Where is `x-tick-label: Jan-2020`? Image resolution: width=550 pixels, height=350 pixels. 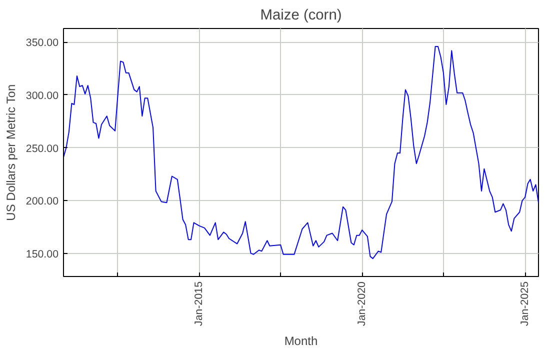 x-tick-label: Jan-2020 is located at coordinates (362, 303).